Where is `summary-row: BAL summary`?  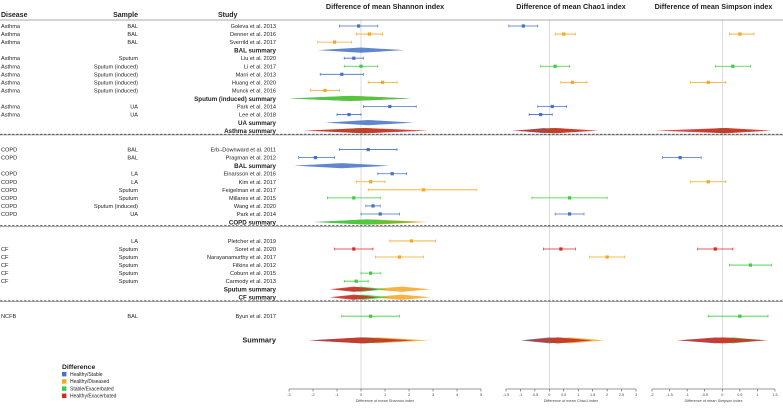
summary-row: BAL summary is located at coordinates (319, 50).